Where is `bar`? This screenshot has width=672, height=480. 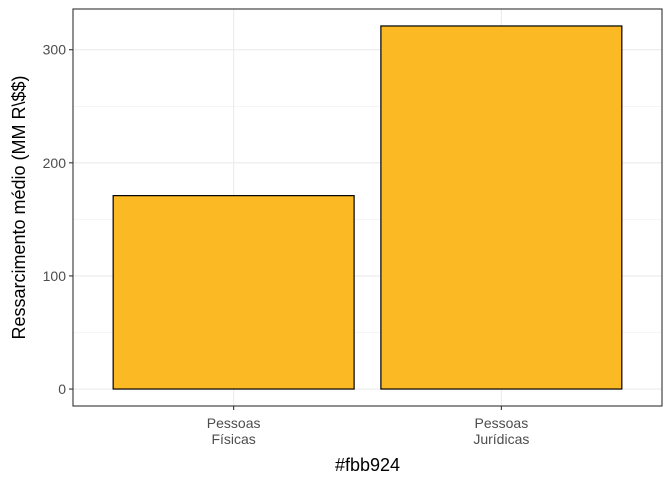 bar is located at coordinates (233, 292).